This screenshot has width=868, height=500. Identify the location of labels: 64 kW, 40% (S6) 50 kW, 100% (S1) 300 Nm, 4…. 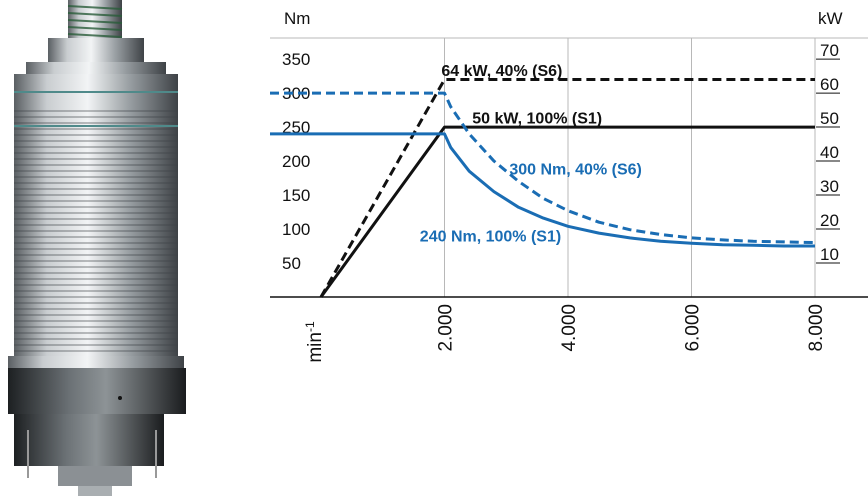
(531, 154).